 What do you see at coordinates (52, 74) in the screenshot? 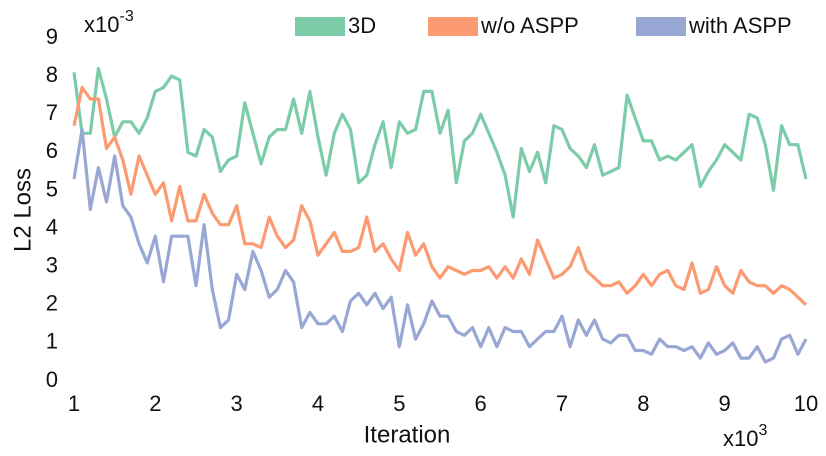
I see `y-tick-label: 8` at bounding box center [52, 74].